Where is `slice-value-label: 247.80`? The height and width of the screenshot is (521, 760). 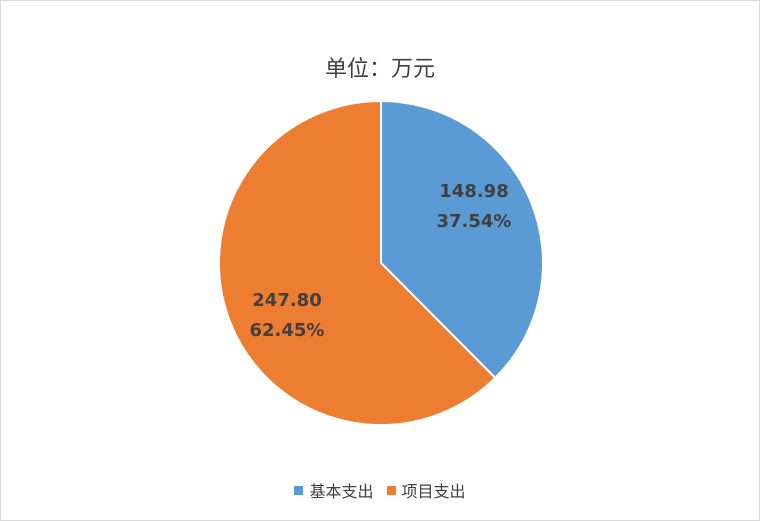
slice-value-label: 247.80 is located at coordinates (286, 300).